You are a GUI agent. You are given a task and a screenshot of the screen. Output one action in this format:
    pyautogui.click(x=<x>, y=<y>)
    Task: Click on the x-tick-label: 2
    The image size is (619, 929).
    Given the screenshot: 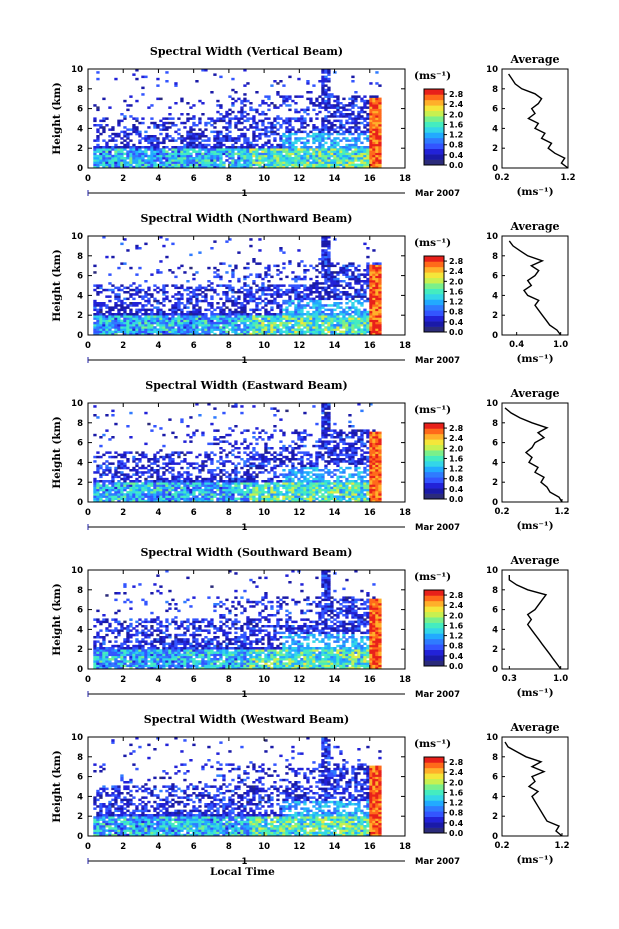 What is the action you would take?
    pyautogui.click(x=123, y=346)
    